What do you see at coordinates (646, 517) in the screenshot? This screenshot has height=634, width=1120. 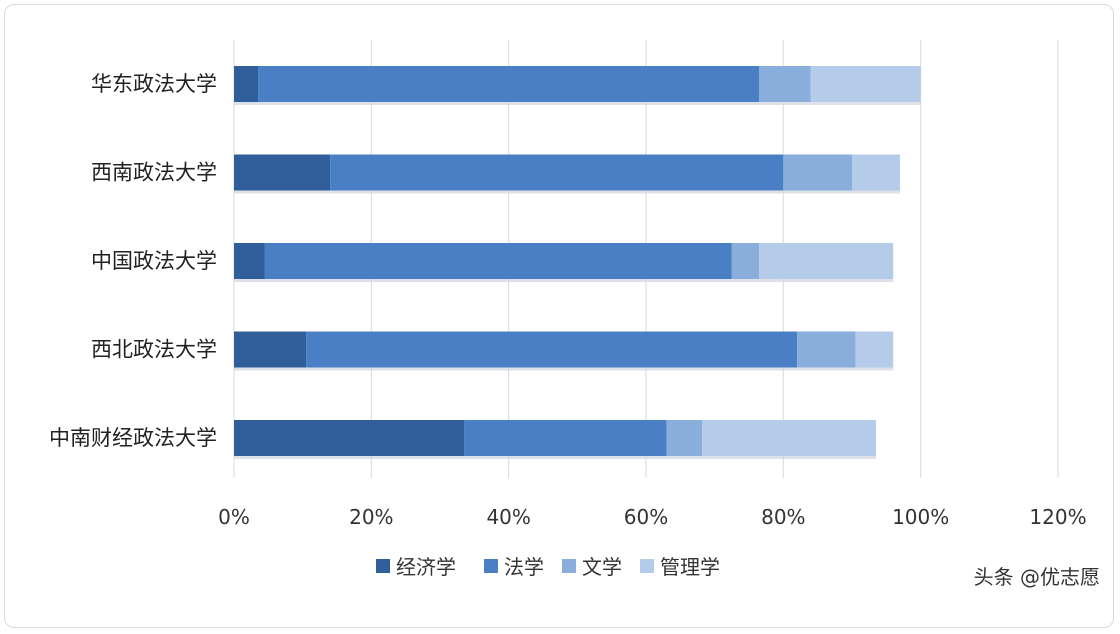 I see `x-tick-label: 60%` at bounding box center [646, 517].